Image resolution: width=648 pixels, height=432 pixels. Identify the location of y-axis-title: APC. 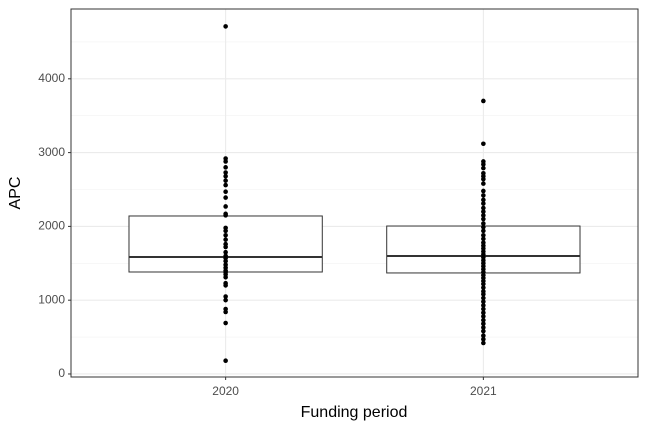
(15, 193).